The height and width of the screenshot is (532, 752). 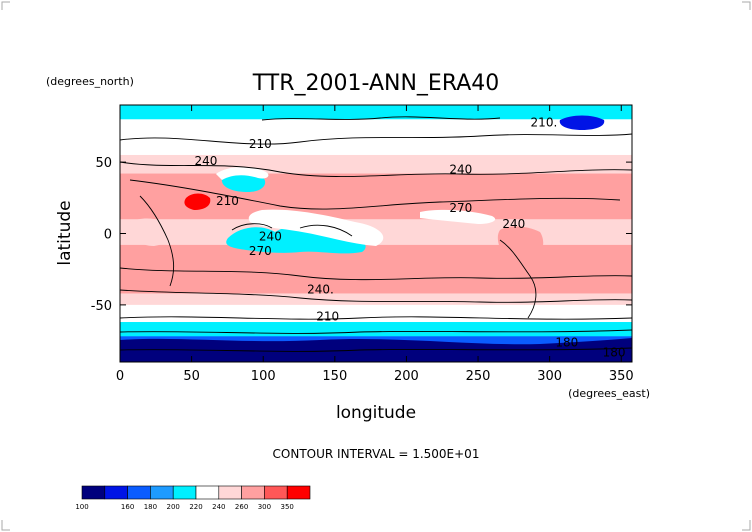 What do you see at coordinates (566, 342) in the screenshot?
I see `contour-label-11: 180` at bounding box center [566, 342].